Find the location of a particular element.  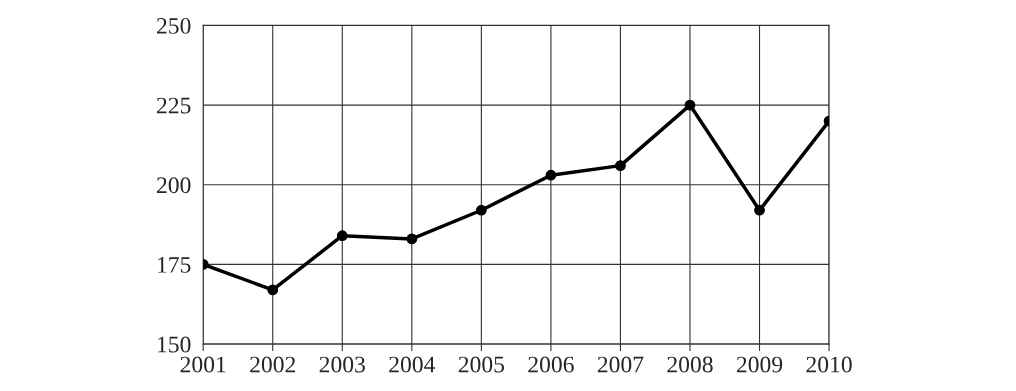

x-tick-label: 2010 is located at coordinates (829, 364).